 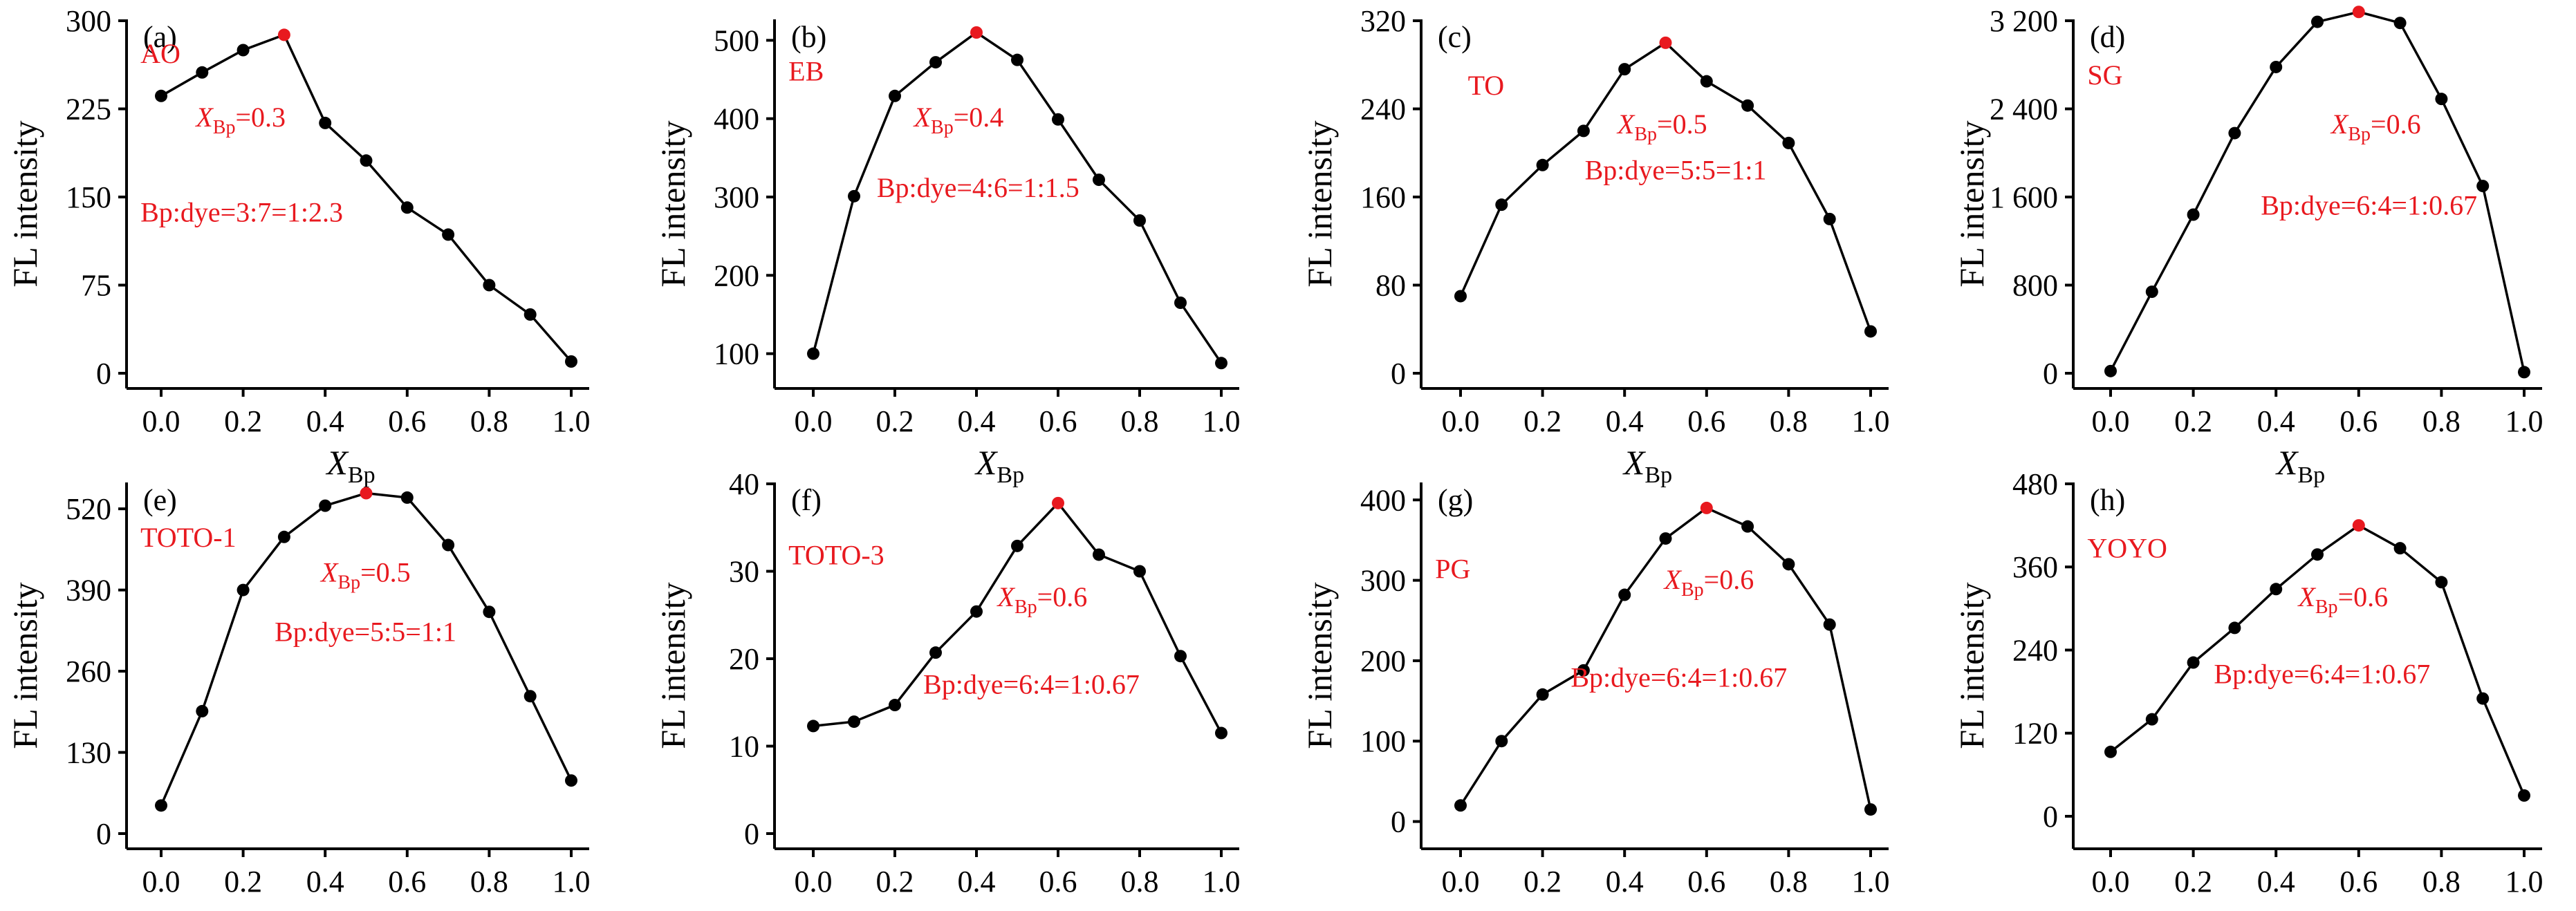 I want to click on y-tick-label: 2 400, so click(x=2024, y=109).